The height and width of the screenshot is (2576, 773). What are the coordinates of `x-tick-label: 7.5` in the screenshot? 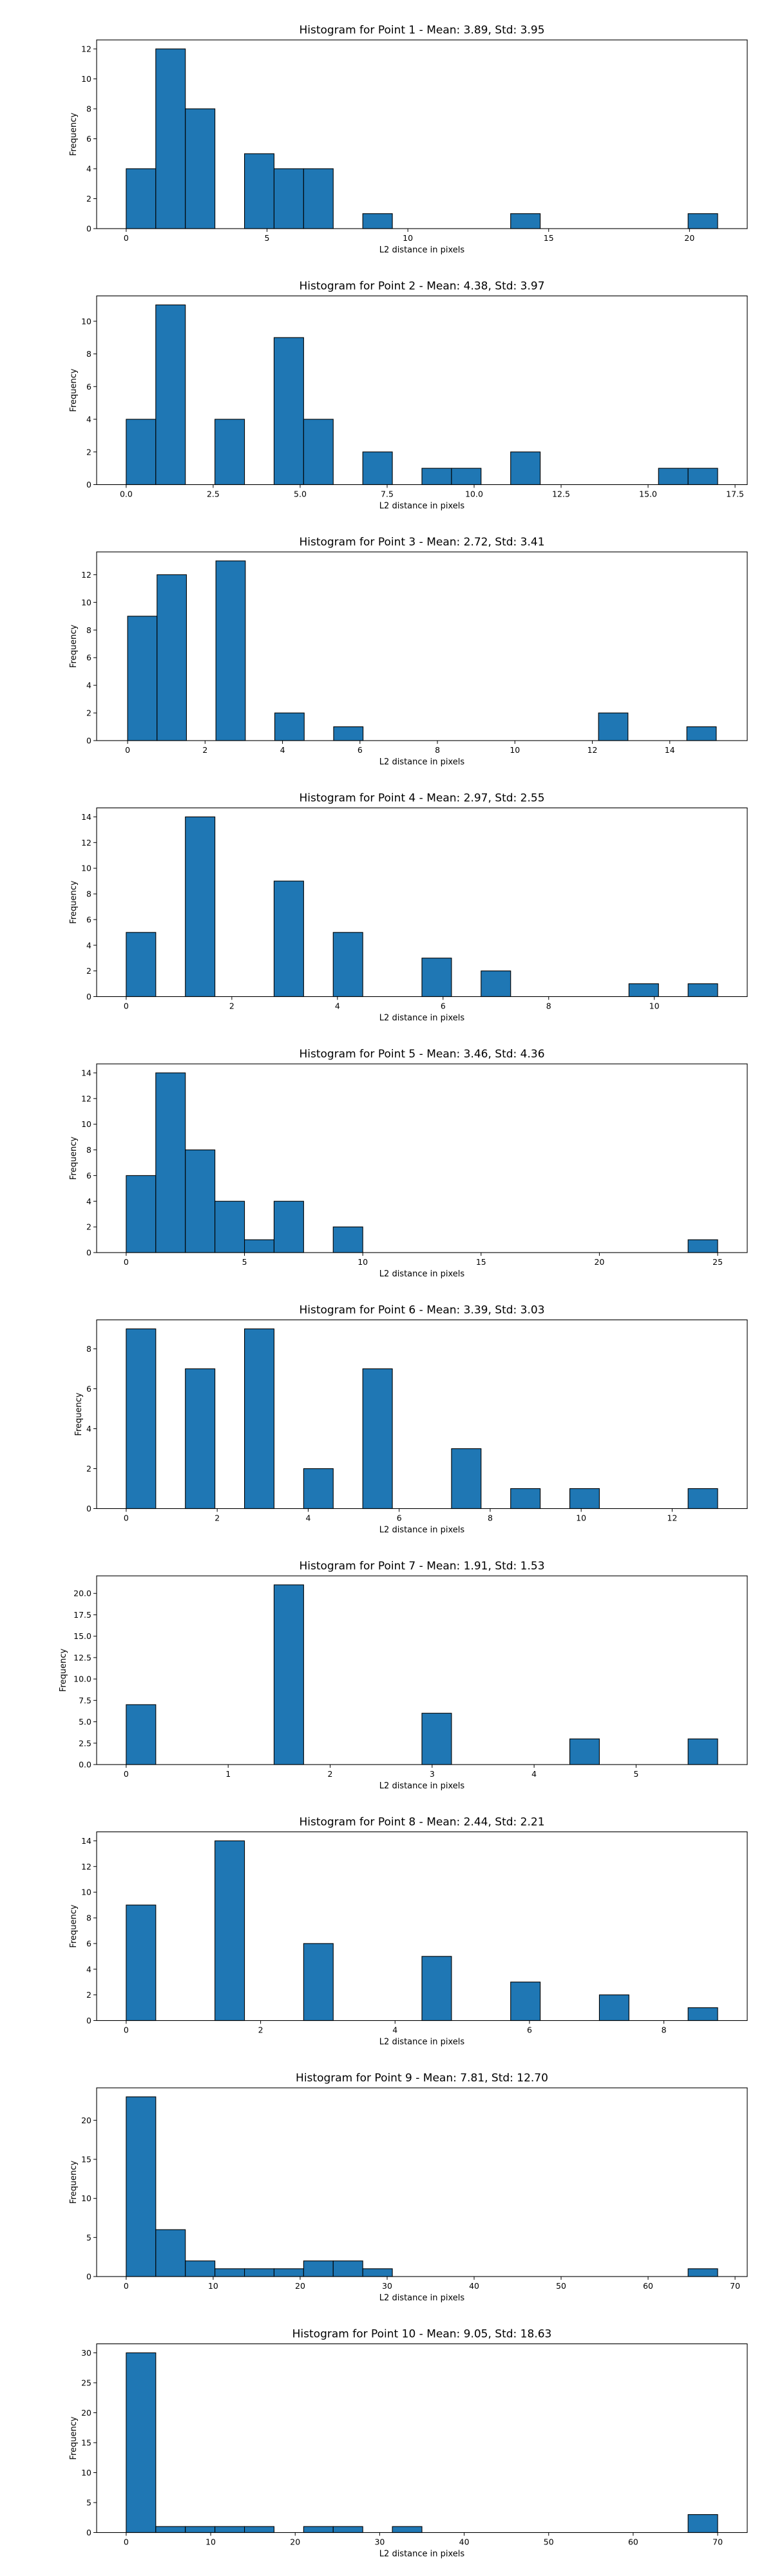 It's located at (387, 494).